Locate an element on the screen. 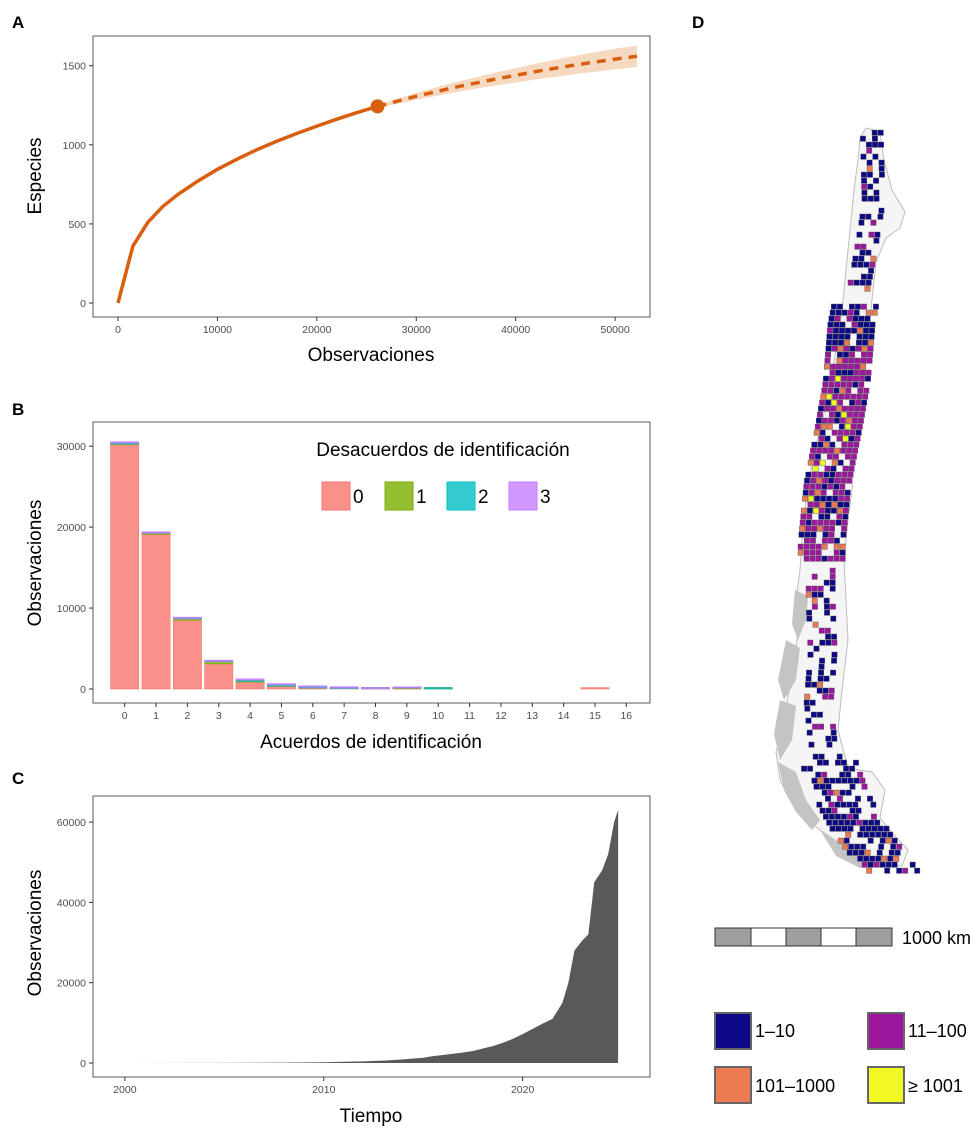  x-tick-label-a: 0 is located at coordinates (118, 330).